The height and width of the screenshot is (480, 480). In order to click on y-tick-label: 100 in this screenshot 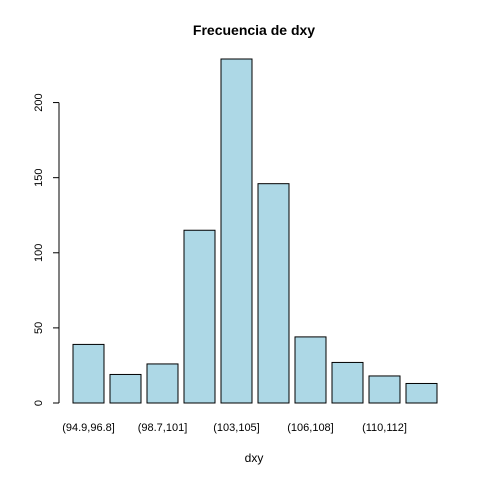, I will do `click(39, 253)`.